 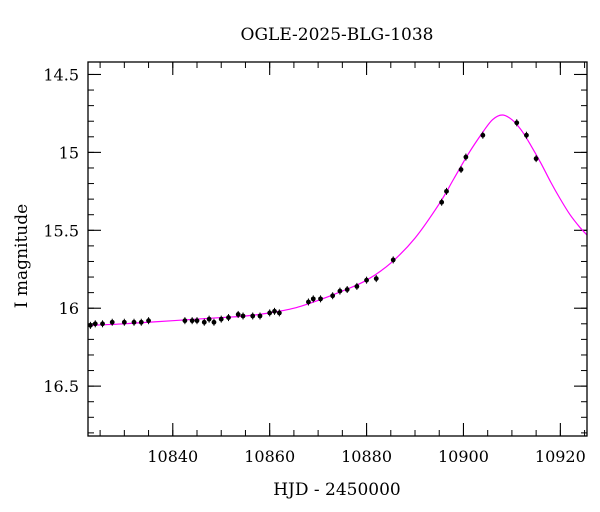 I want to click on x-tick-label: 10840, so click(x=172, y=456).